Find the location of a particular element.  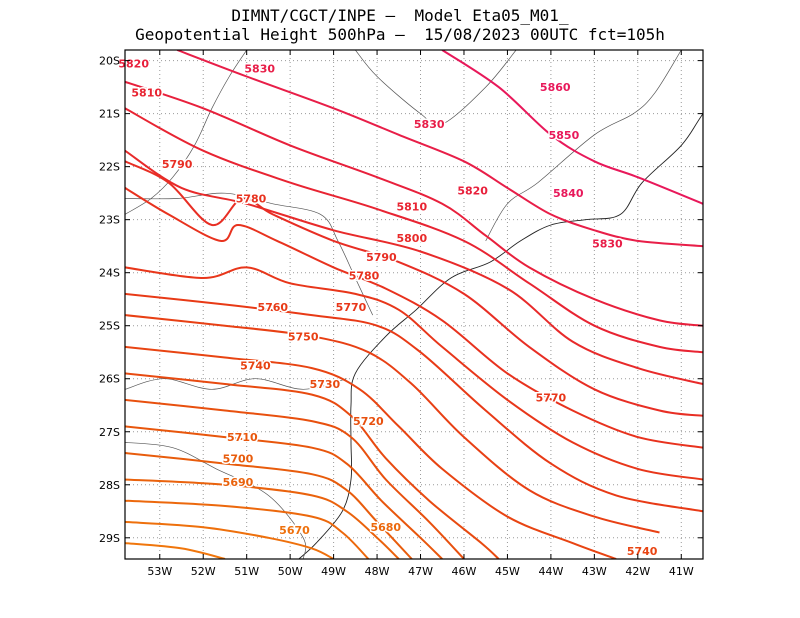

lat-tick-label: 24S is located at coordinates (109, 273).